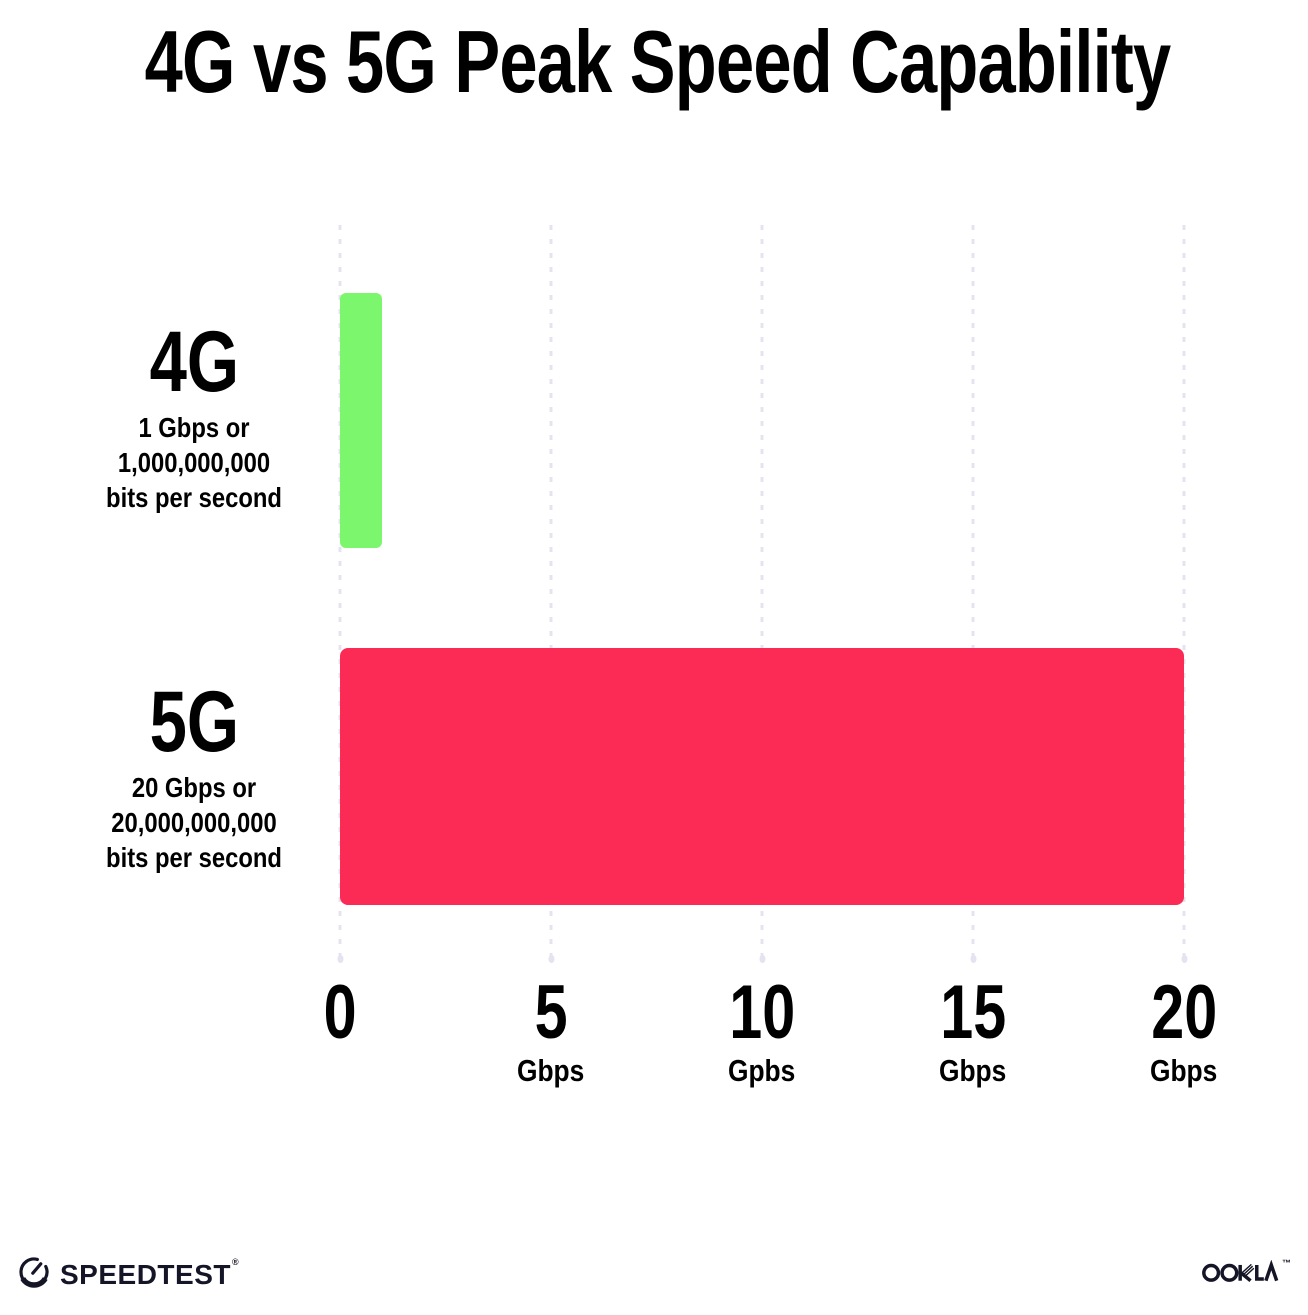  I want to click on x-tick-15-unit: Gbps, so click(973, 1070).